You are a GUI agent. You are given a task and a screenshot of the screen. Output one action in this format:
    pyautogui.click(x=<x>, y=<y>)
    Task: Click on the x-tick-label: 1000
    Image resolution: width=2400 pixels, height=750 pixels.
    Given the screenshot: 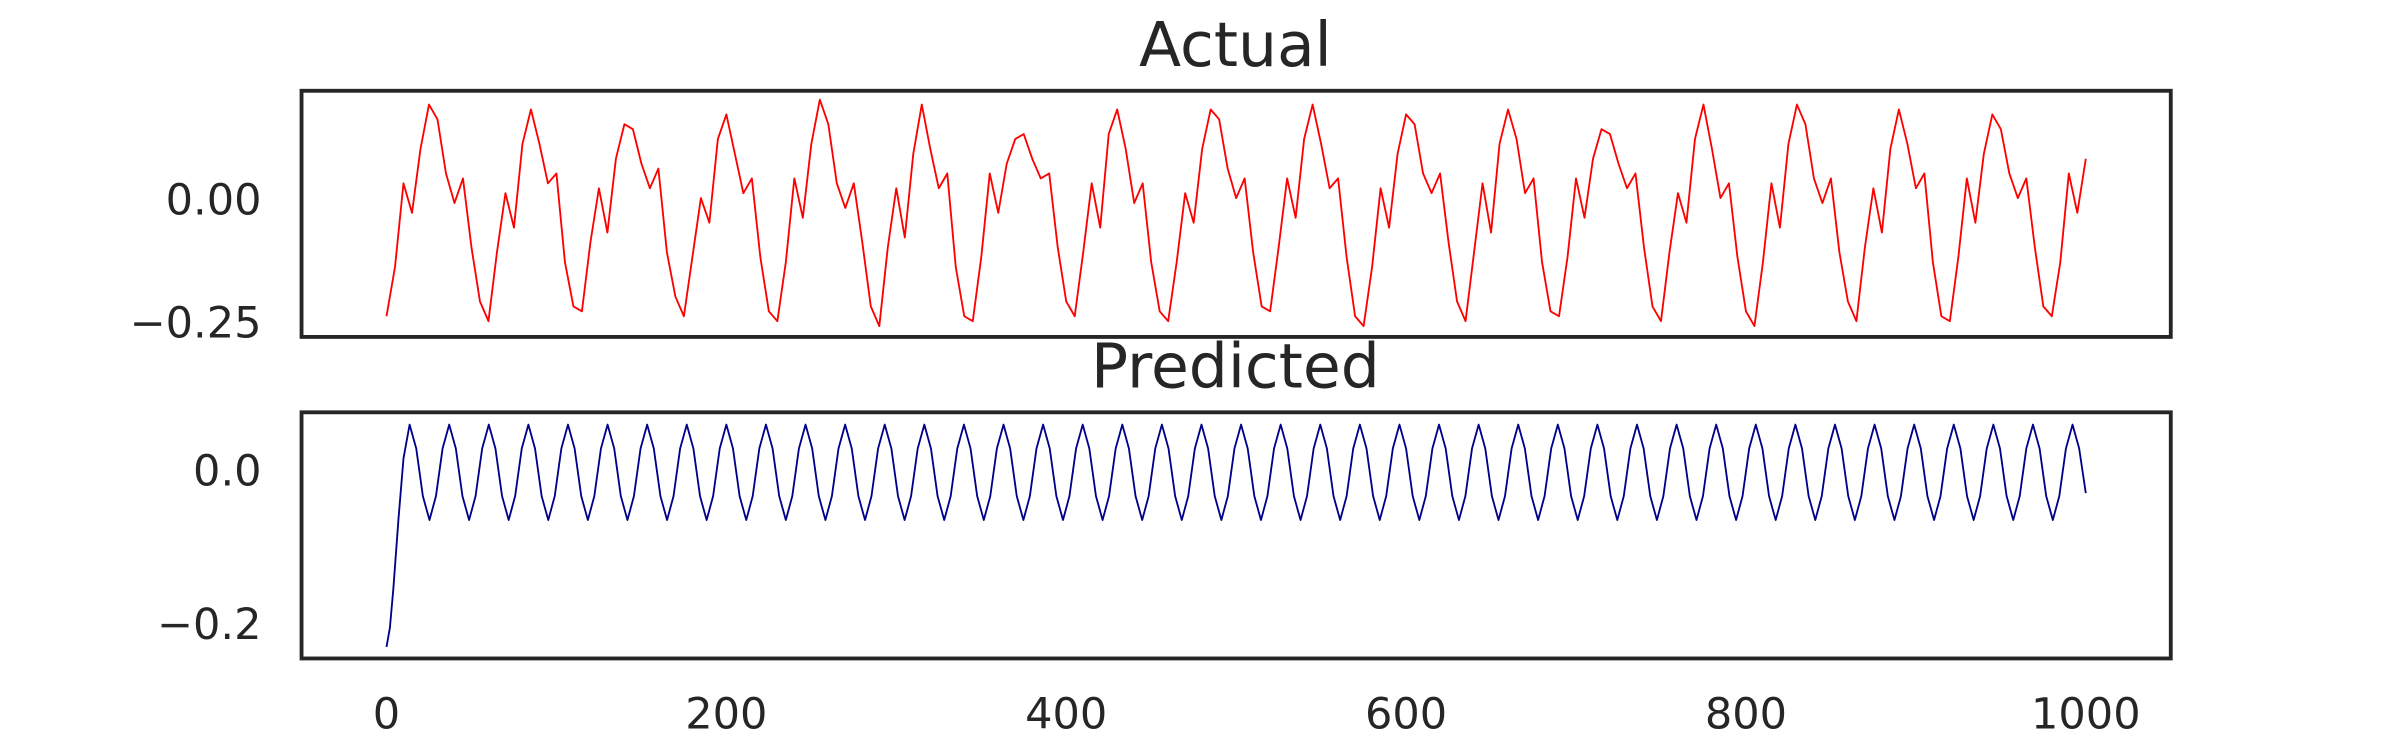 What is the action you would take?
    pyautogui.click(x=2086, y=714)
    